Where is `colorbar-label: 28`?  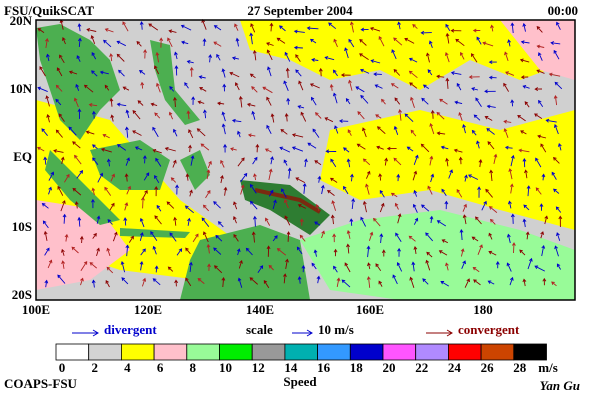
colorbar-label: 28 is located at coordinates (520, 367).